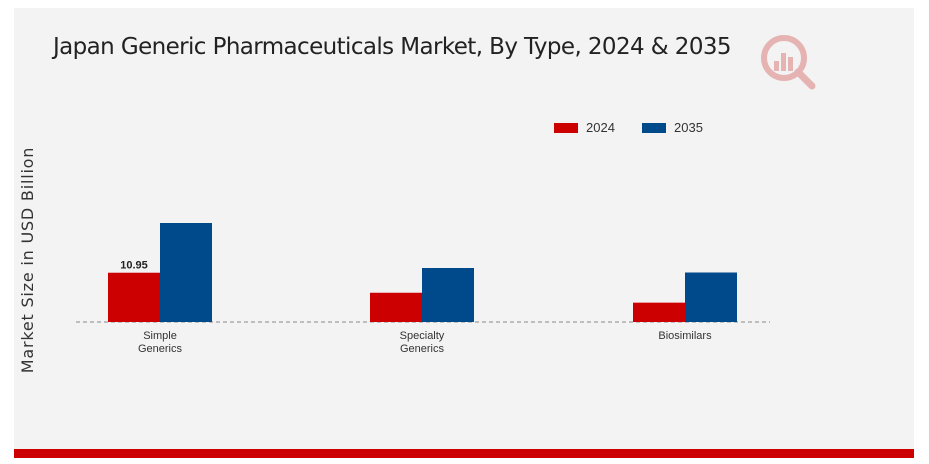 The height and width of the screenshot is (464, 929). I want to click on bottom-accent-bar, so click(464, 453).